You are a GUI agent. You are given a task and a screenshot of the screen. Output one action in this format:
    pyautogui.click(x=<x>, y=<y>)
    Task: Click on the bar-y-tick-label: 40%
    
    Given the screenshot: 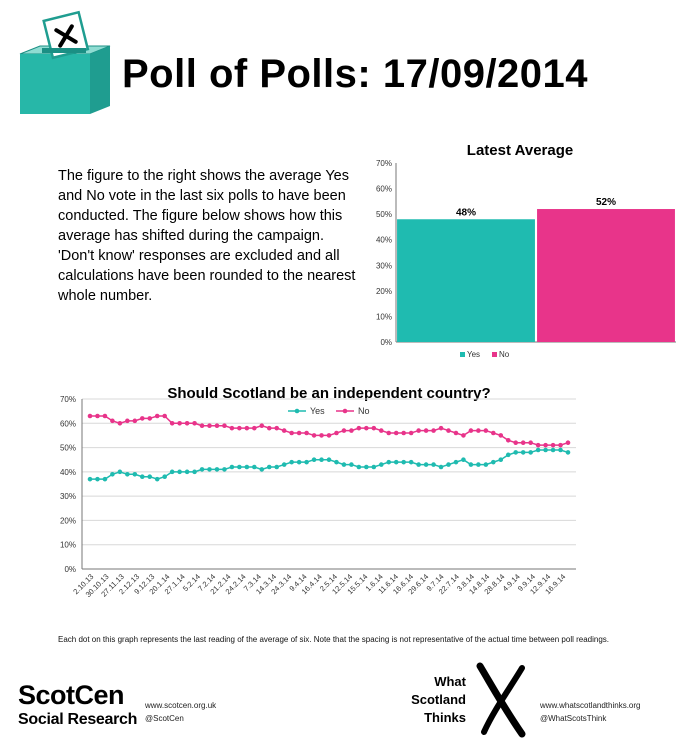 What is the action you would take?
    pyautogui.click(x=384, y=240)
    